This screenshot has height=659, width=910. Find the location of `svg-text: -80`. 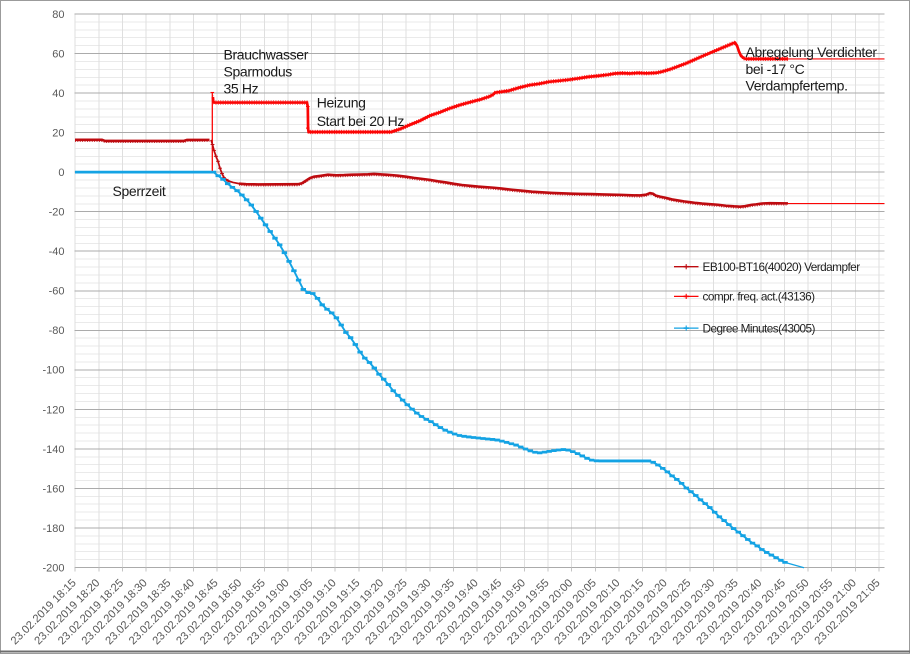

svg-text: -80 is located at coordinates (57, 331).